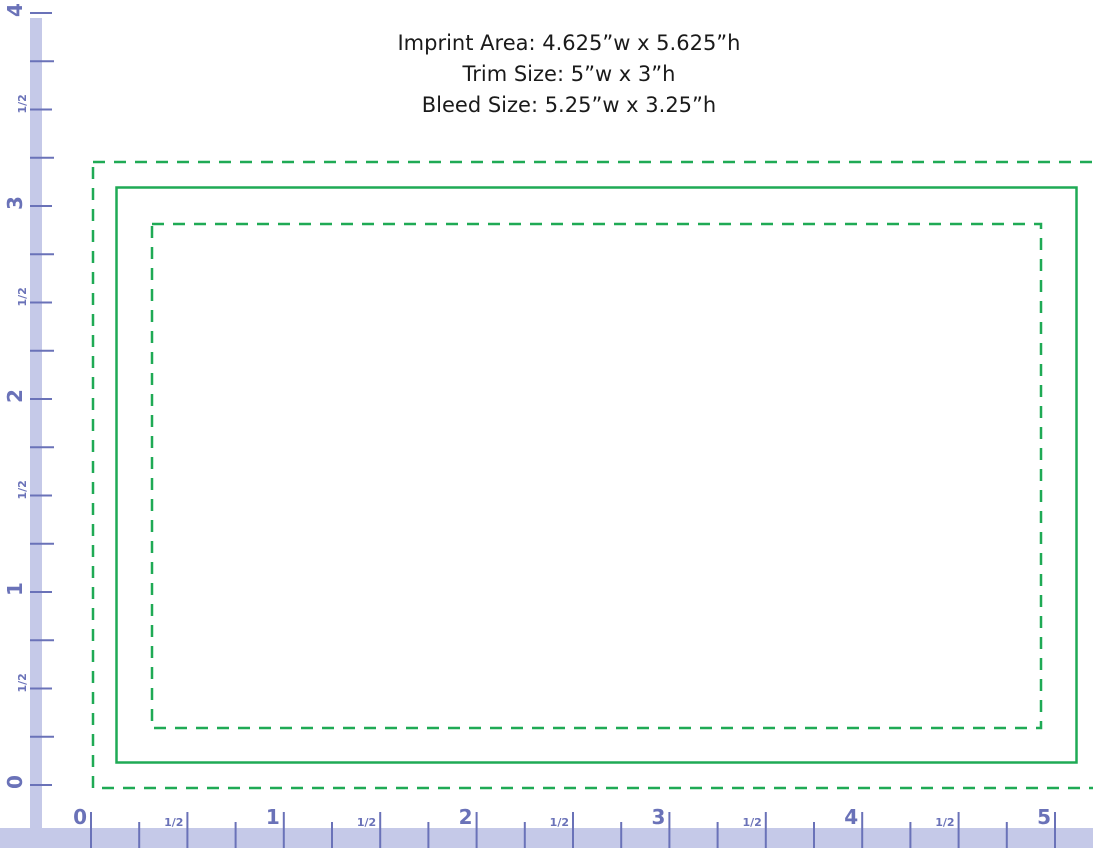 This screenshot has height=848, width=1093. Describe the element at coordinates (273, 817) in the screenshot. I see `h-ruler-label-1: 1` at that location.